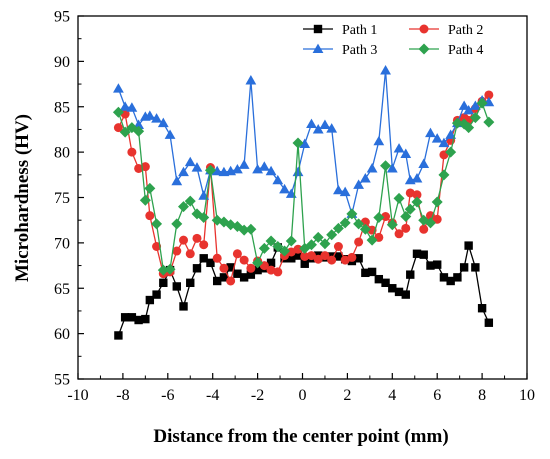 The width and height of the screenshot is (550, 459). I want to click on x-axis-title: Distance from the center point (mm), so click(300, 436).